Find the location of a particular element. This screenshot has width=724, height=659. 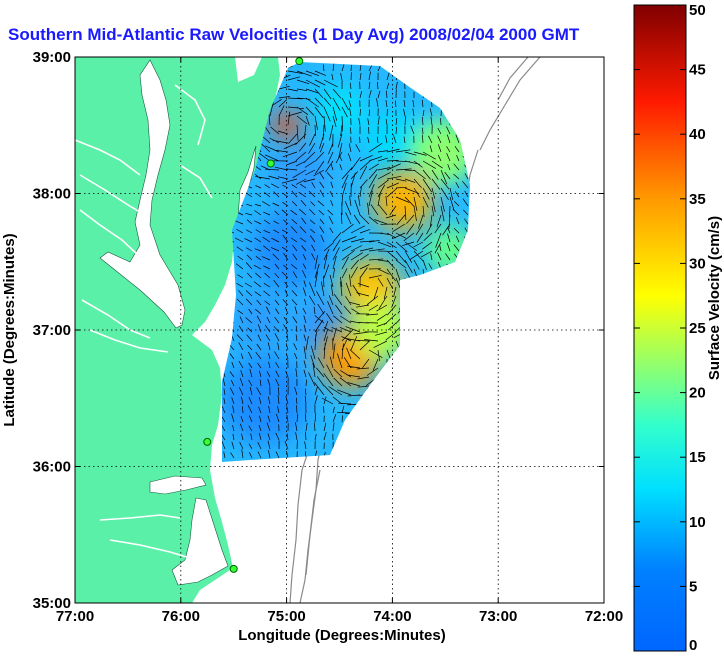

colorbar-tick-label: 5 is located at coordinates (693, 586).